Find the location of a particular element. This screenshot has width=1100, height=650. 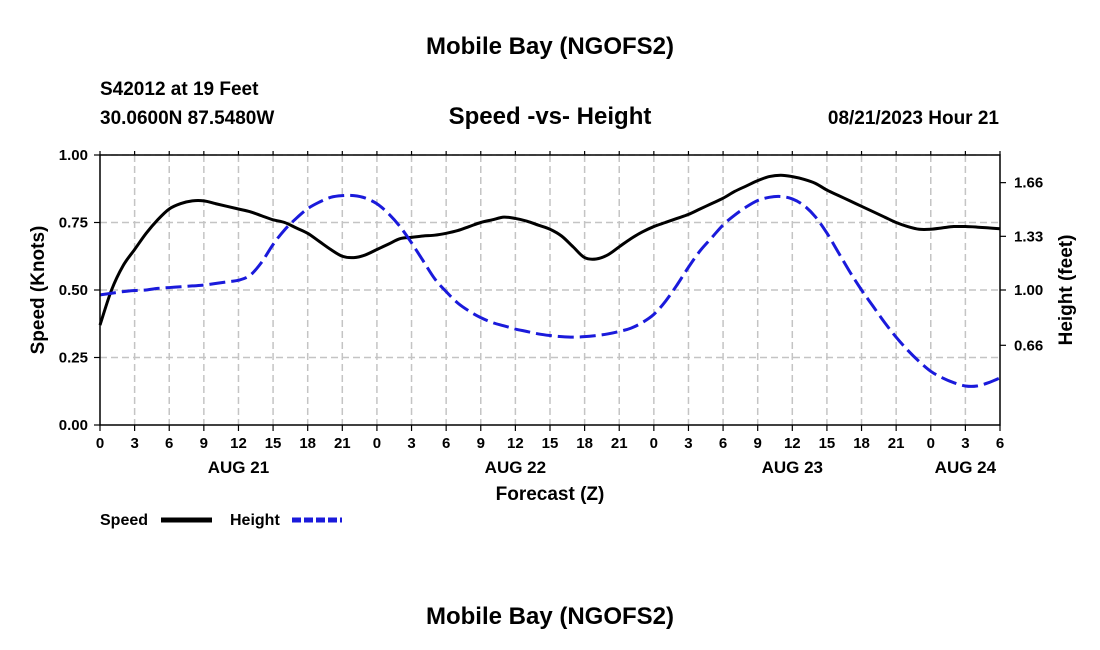

y-left-tick-label: 0.75 is located at coordinates (73, 223).